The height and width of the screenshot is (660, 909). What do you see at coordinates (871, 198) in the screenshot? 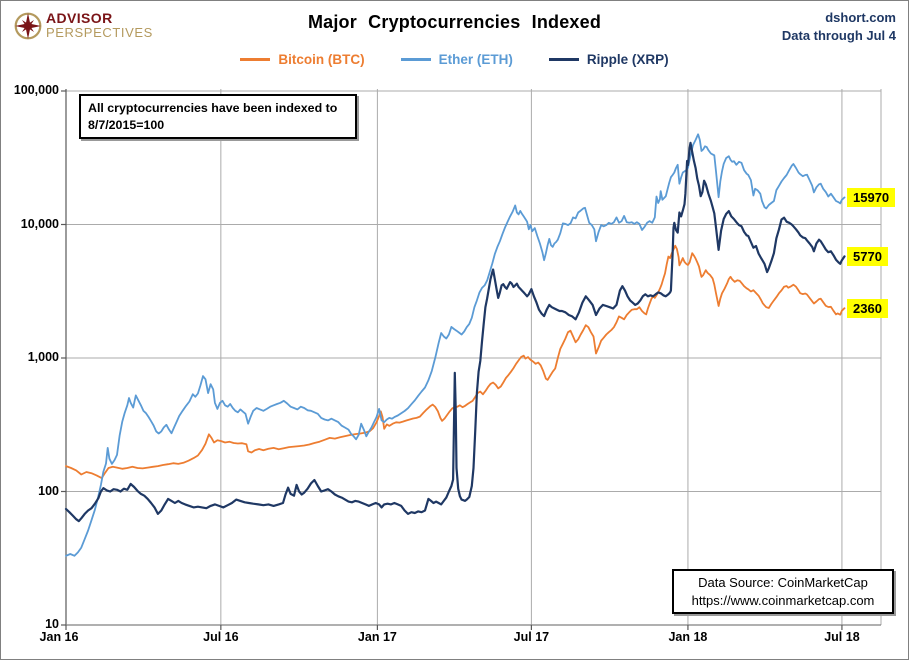
I see `eth-end-value-label: 15970` at bounding box center [871, 198].